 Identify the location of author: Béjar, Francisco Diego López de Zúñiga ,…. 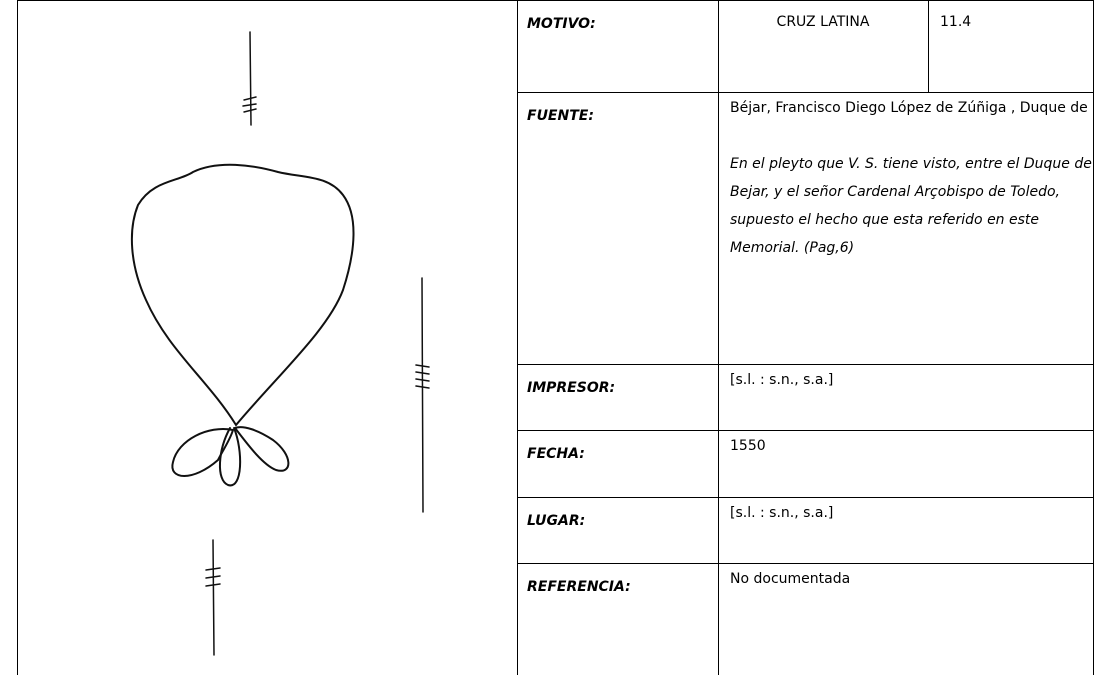
(909, 108).